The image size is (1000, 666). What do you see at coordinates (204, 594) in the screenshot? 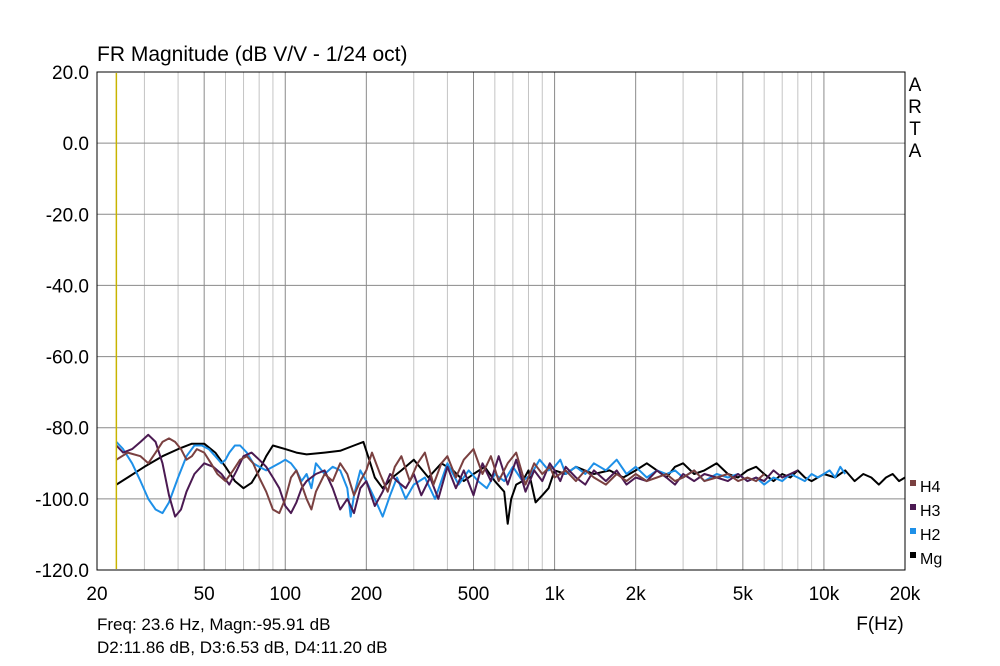
I see `x-tick-label: 50` at bounding box center [204, 594].